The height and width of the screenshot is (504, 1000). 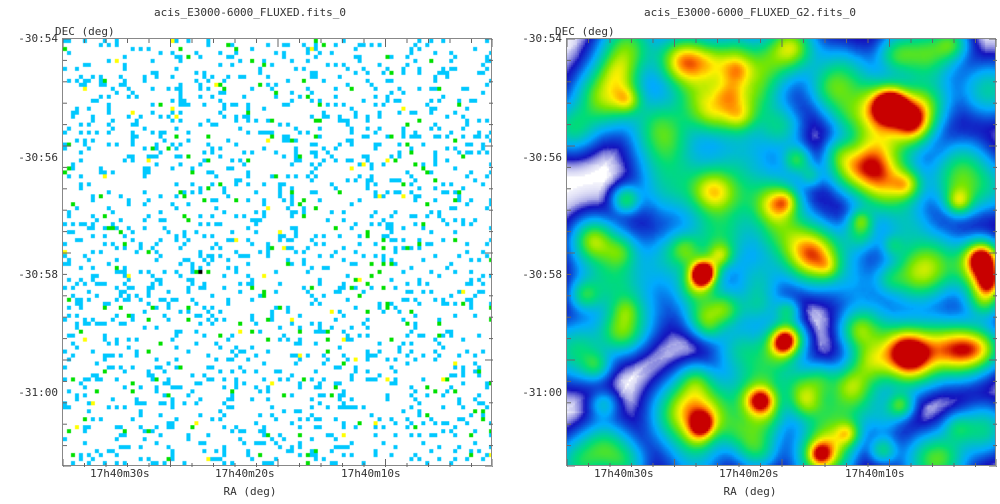 What do you see at coordinates (250, 12) in the screenshot?
I see `panel-title: acis_E3000-6000_FLUXED.fits_0` at bounding box center [250, 12].